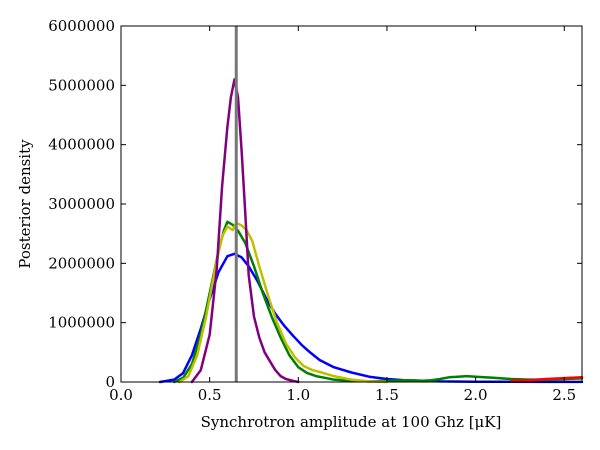 The height and width of the screenshot is (450, 600). What do you see at coordinates (121, 395) in the screenshot?
I see `x-tick-label: 0.0` at bounding box center [121, 395].